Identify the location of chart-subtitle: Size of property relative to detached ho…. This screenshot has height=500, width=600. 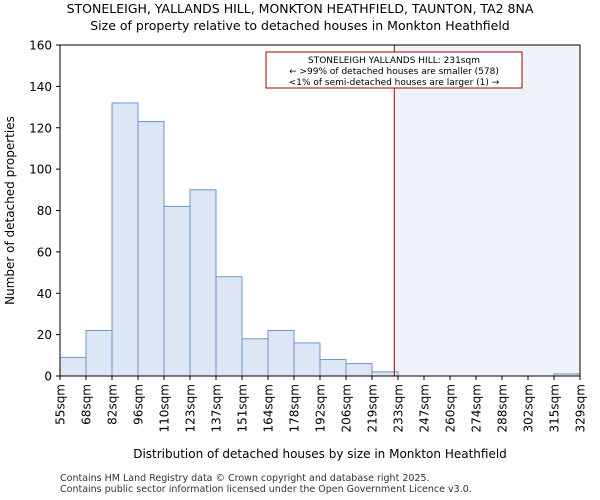
(300, 25).